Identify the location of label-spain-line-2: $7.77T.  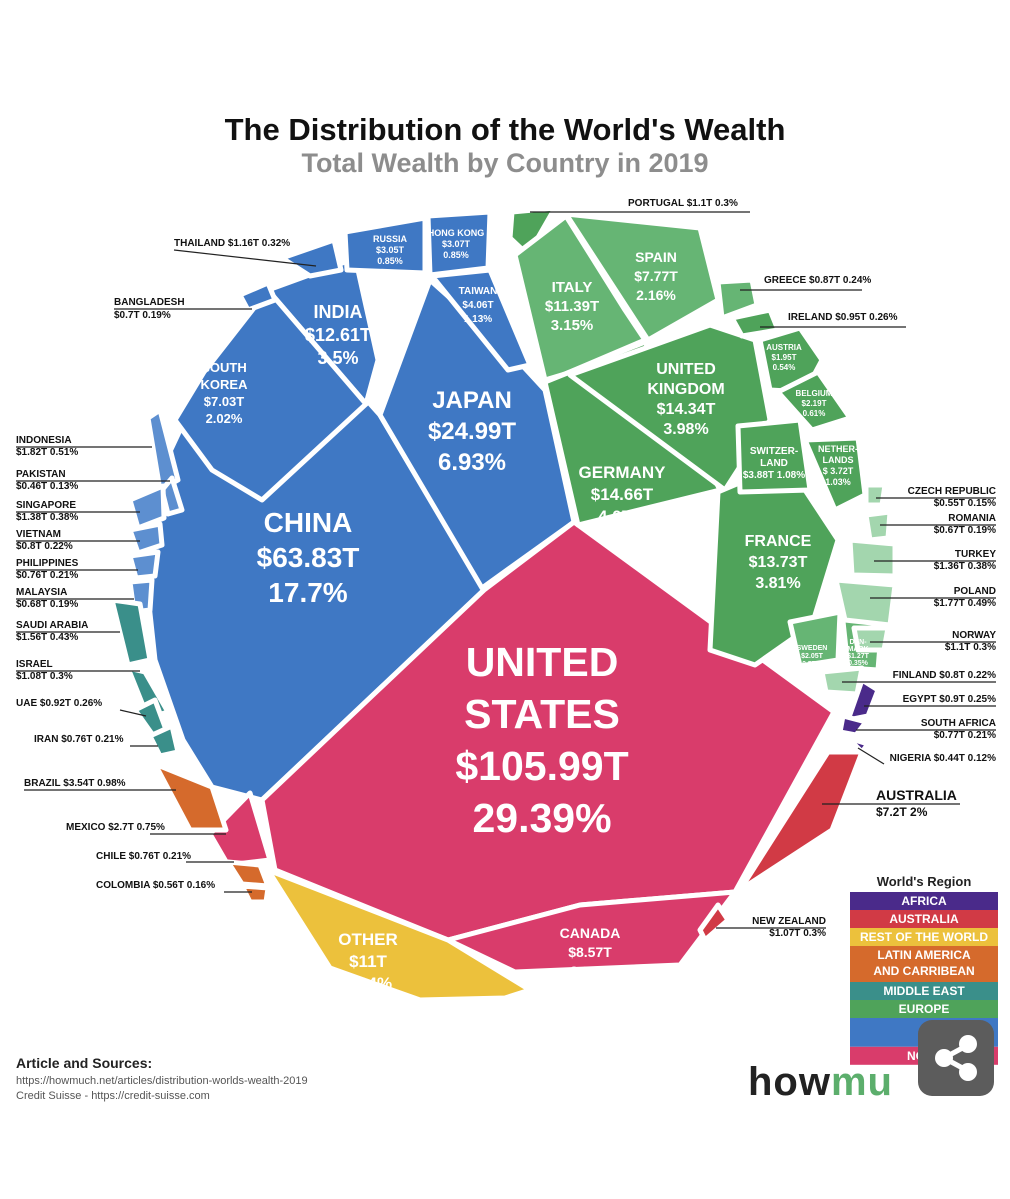
(656, 276).